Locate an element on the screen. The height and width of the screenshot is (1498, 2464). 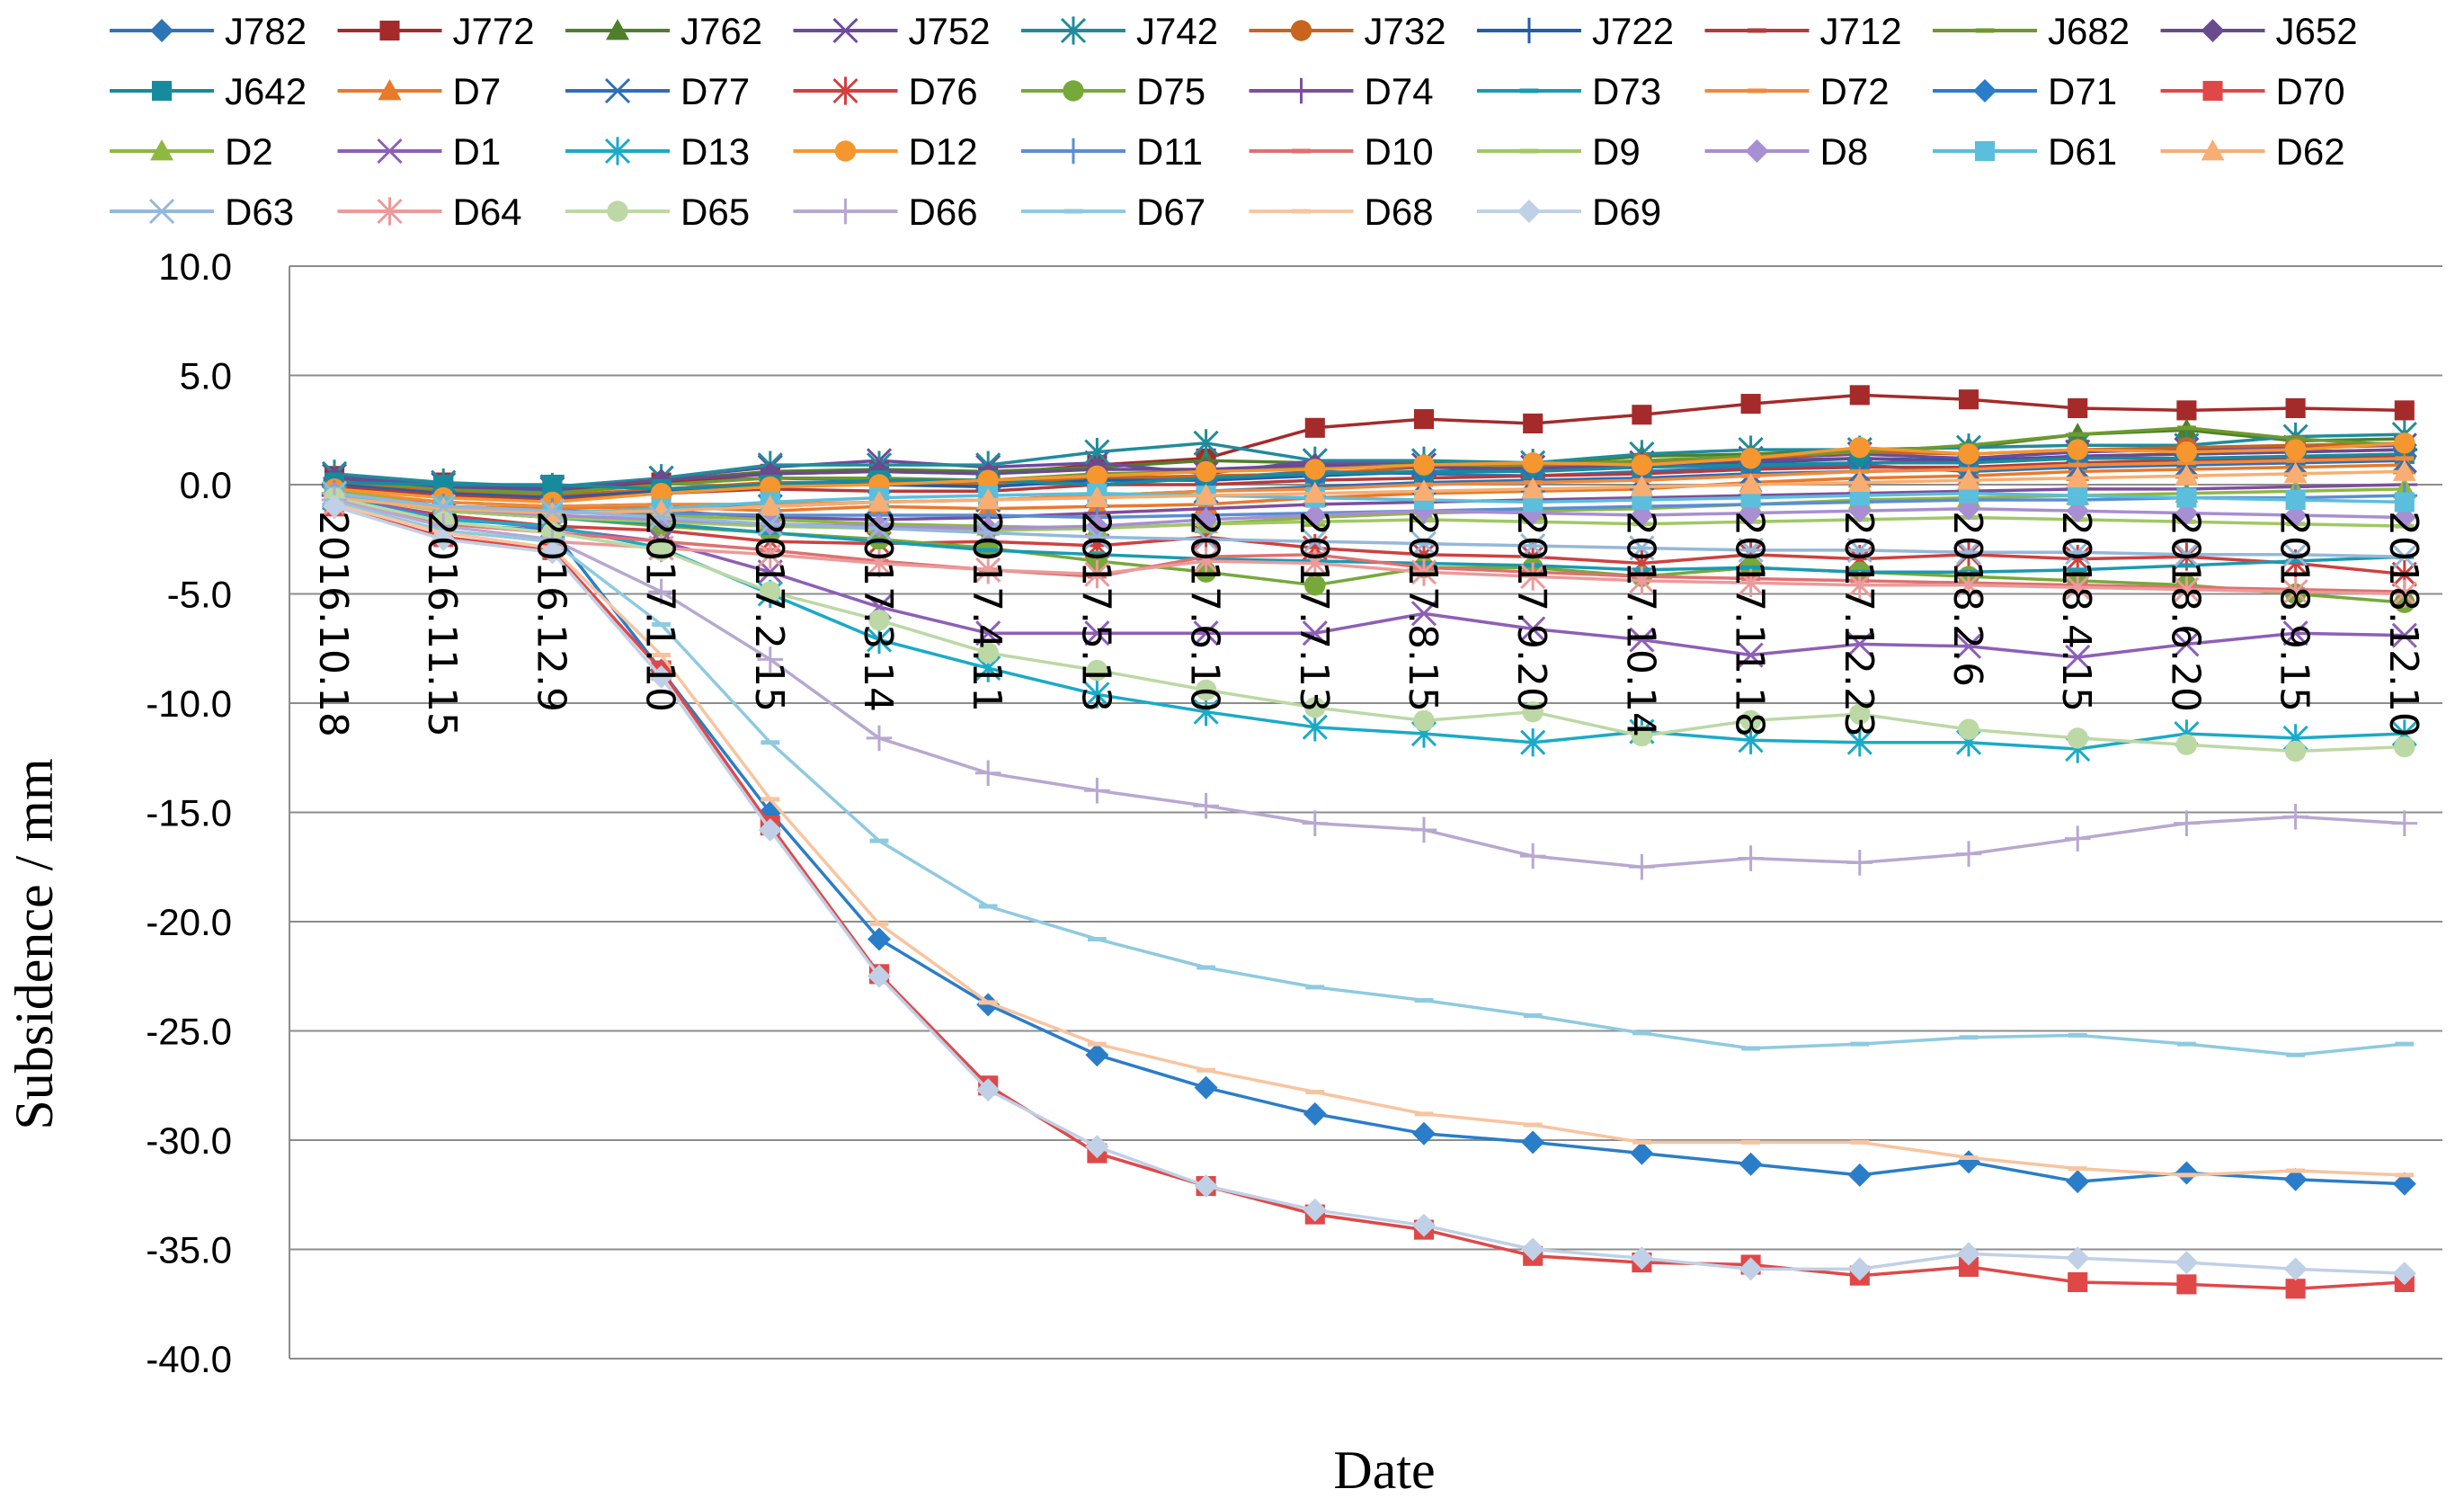
legend-label: J772 is located at coordinates (494, 31).